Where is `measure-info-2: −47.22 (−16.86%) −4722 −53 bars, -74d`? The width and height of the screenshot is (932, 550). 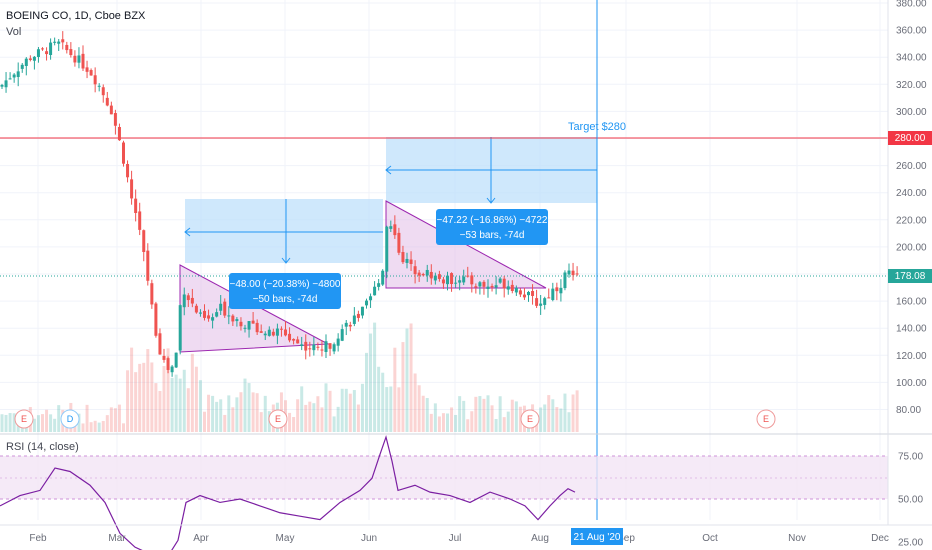
measure-info-2: −47.22 (−16.86%) −4722 −53 bars, -74d is located at coordinates (492, 227).